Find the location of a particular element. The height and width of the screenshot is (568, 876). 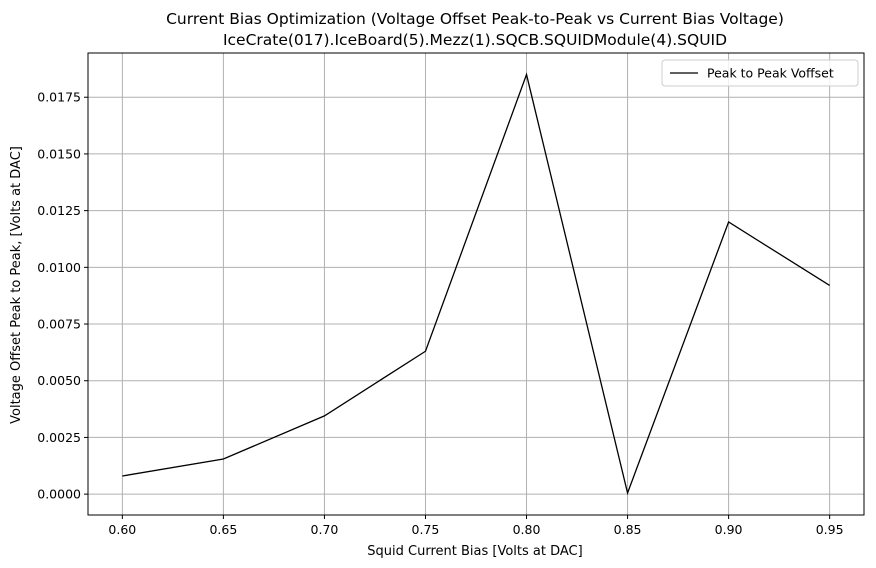

x-axis: 0.60 0.65 0.70 0.75 0.80 0.85 0.90 0.95 is located at coordinates (476, 526).